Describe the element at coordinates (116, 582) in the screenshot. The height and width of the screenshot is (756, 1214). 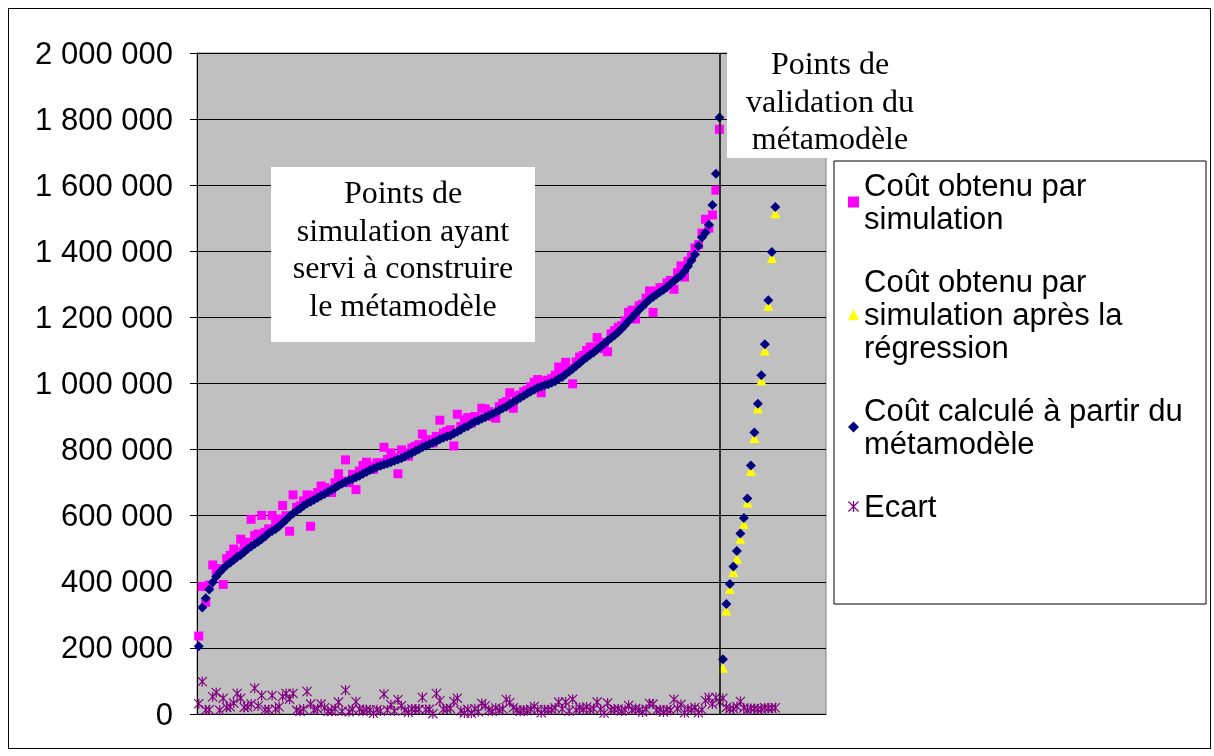
I see `y-tick-label: 400 000` at that location.